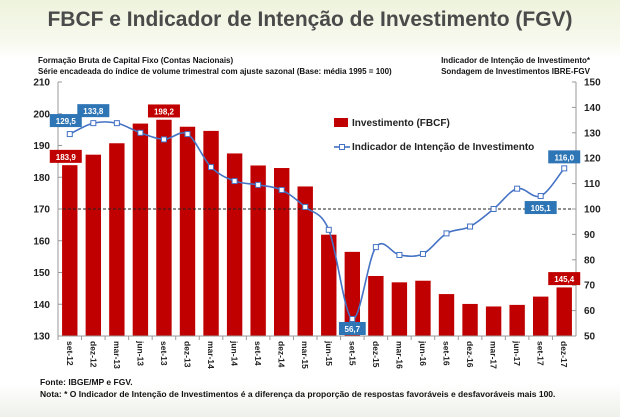 This screenshot has height=417, width=620. I want to click on x-tick-label: jun-14, so click(235, 353).